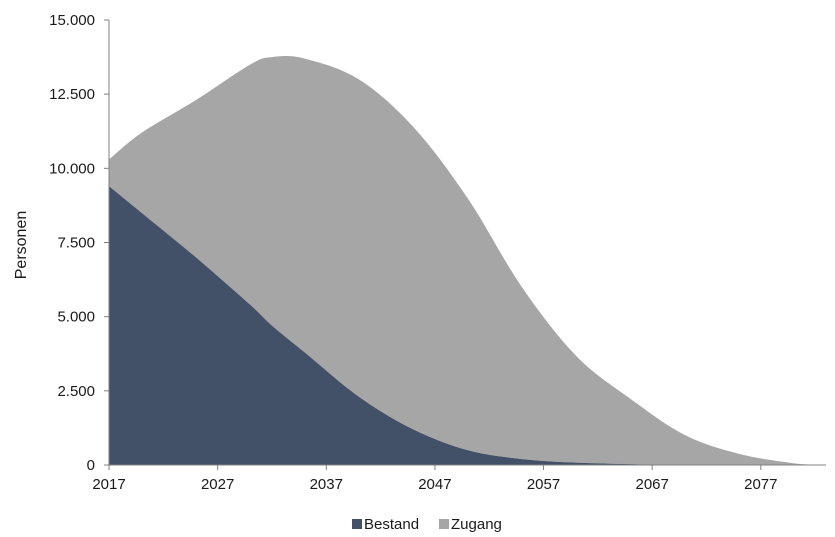  Describe the element at coordinates (72, 168) in the screenshot. I see `y-tick-label: 10.000` at that location.